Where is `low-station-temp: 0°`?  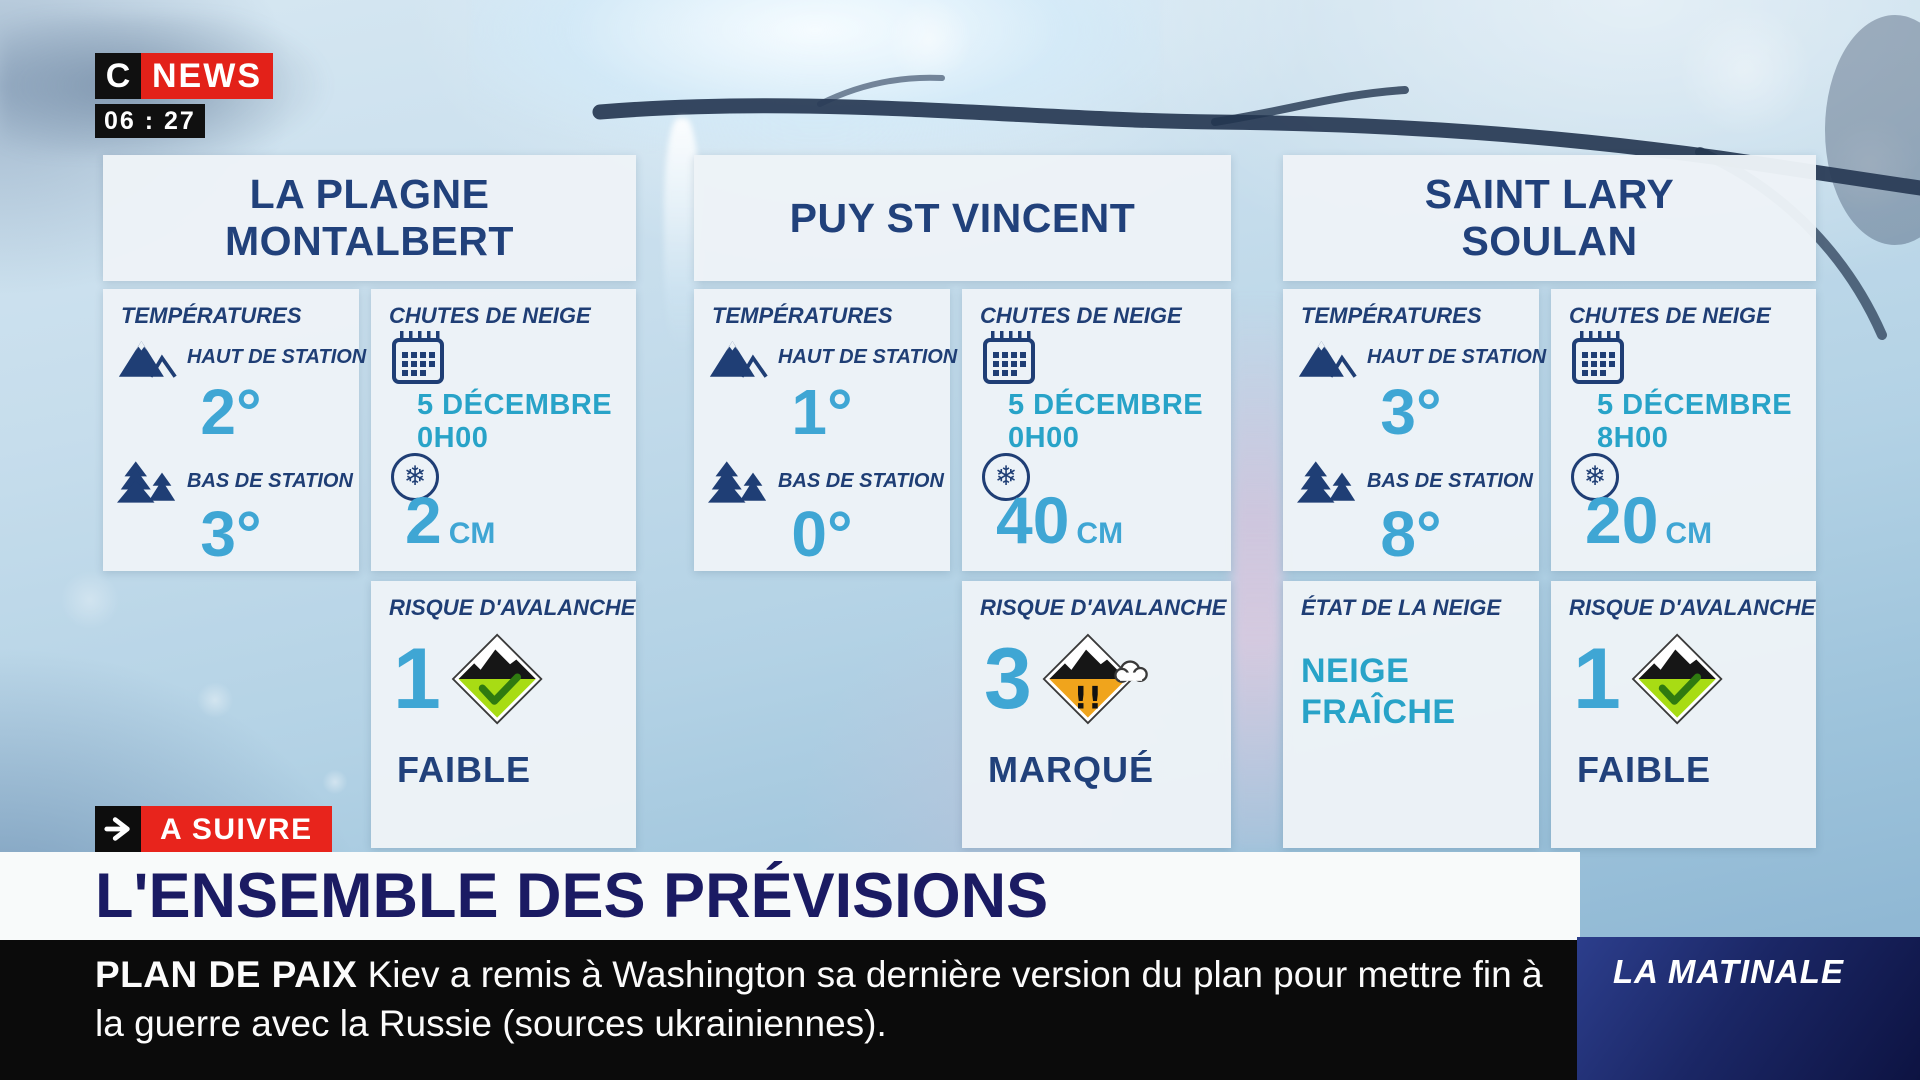 low-station-temp: 0° is located at coordinates (822, 534).